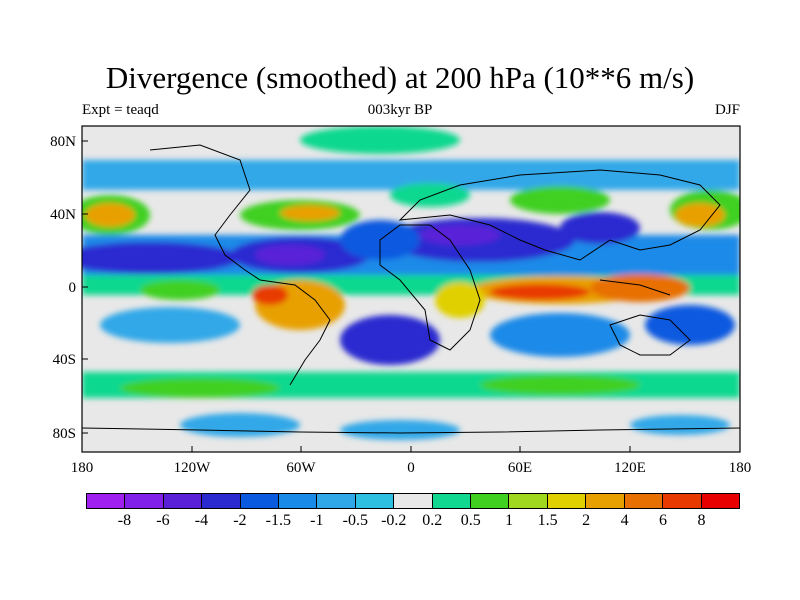 Image resolution: width=800 pixels, height=600 pixels. What do you see at coordinates (64, 434) in the screenshot?
I see `lat-label-80s: 80S` at bounding box center [64, 434].